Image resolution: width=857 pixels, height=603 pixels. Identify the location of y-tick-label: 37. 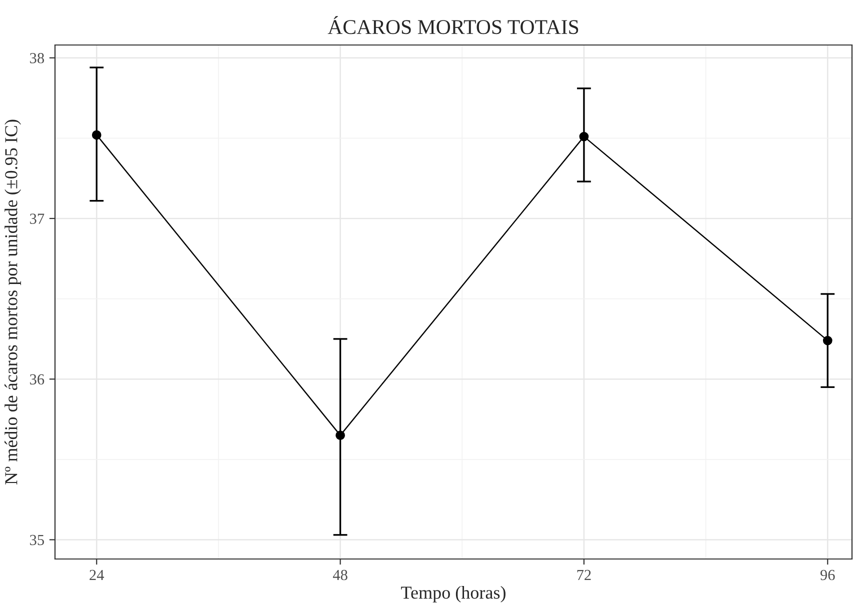
(37, 219).